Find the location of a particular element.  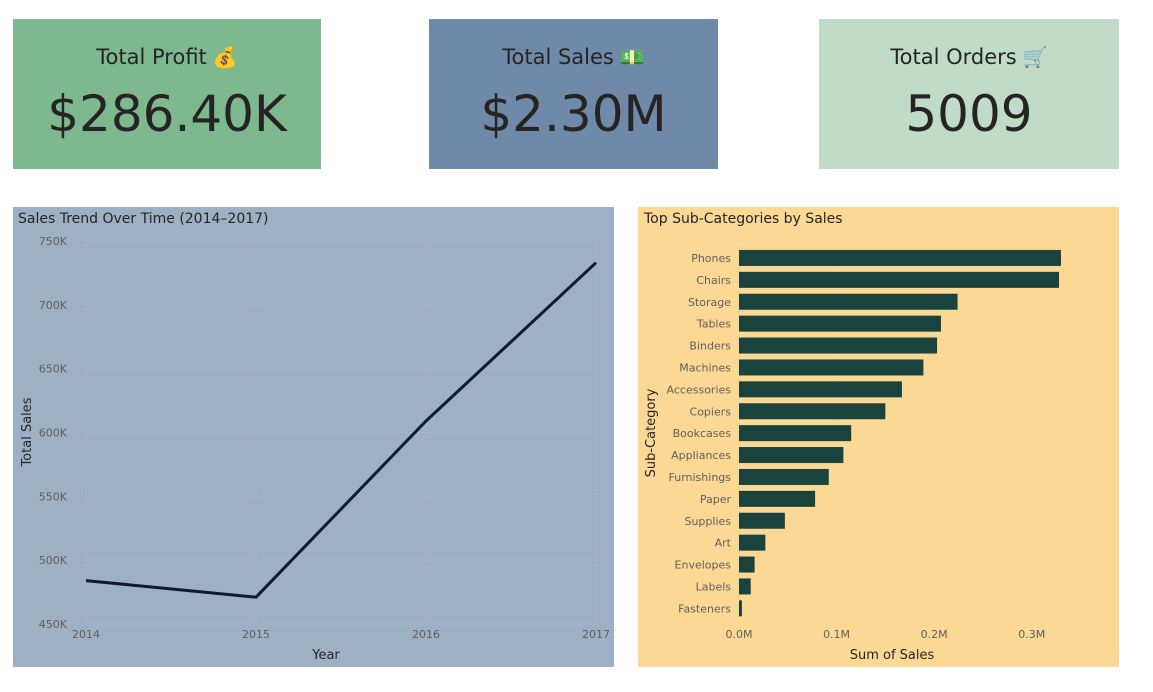

y-tick-label: 450K is located at coordinates (53, 624).